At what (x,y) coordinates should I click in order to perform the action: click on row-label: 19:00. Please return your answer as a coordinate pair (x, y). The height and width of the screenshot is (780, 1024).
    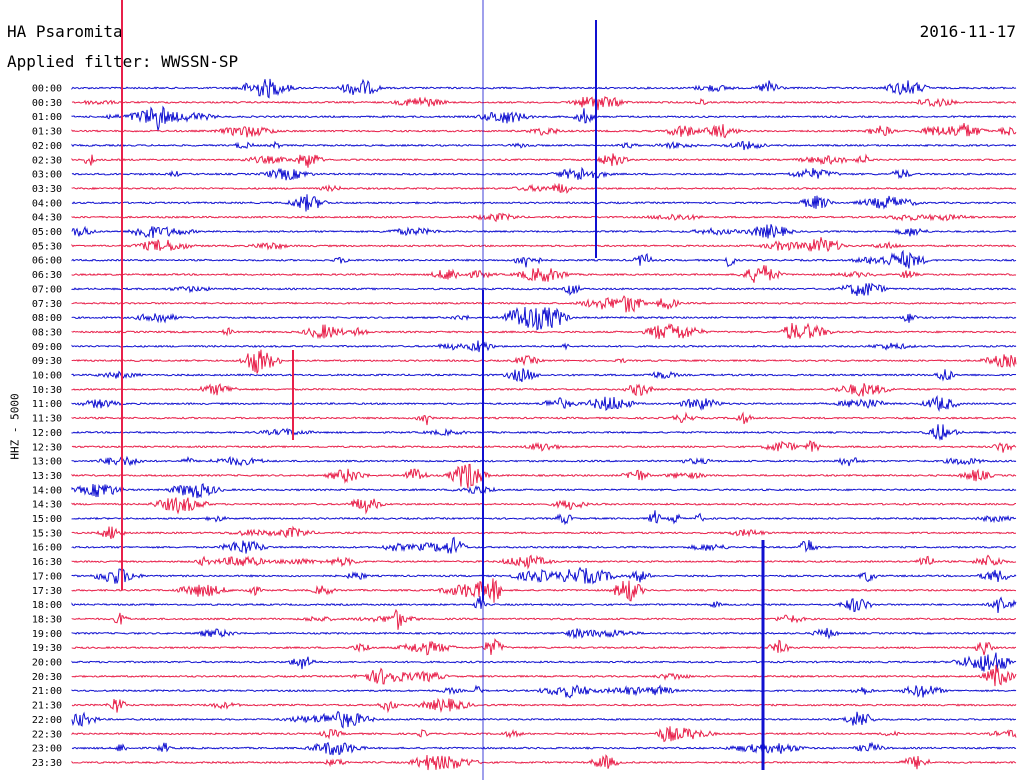
    Looking at the image, I should click on (47, 634).